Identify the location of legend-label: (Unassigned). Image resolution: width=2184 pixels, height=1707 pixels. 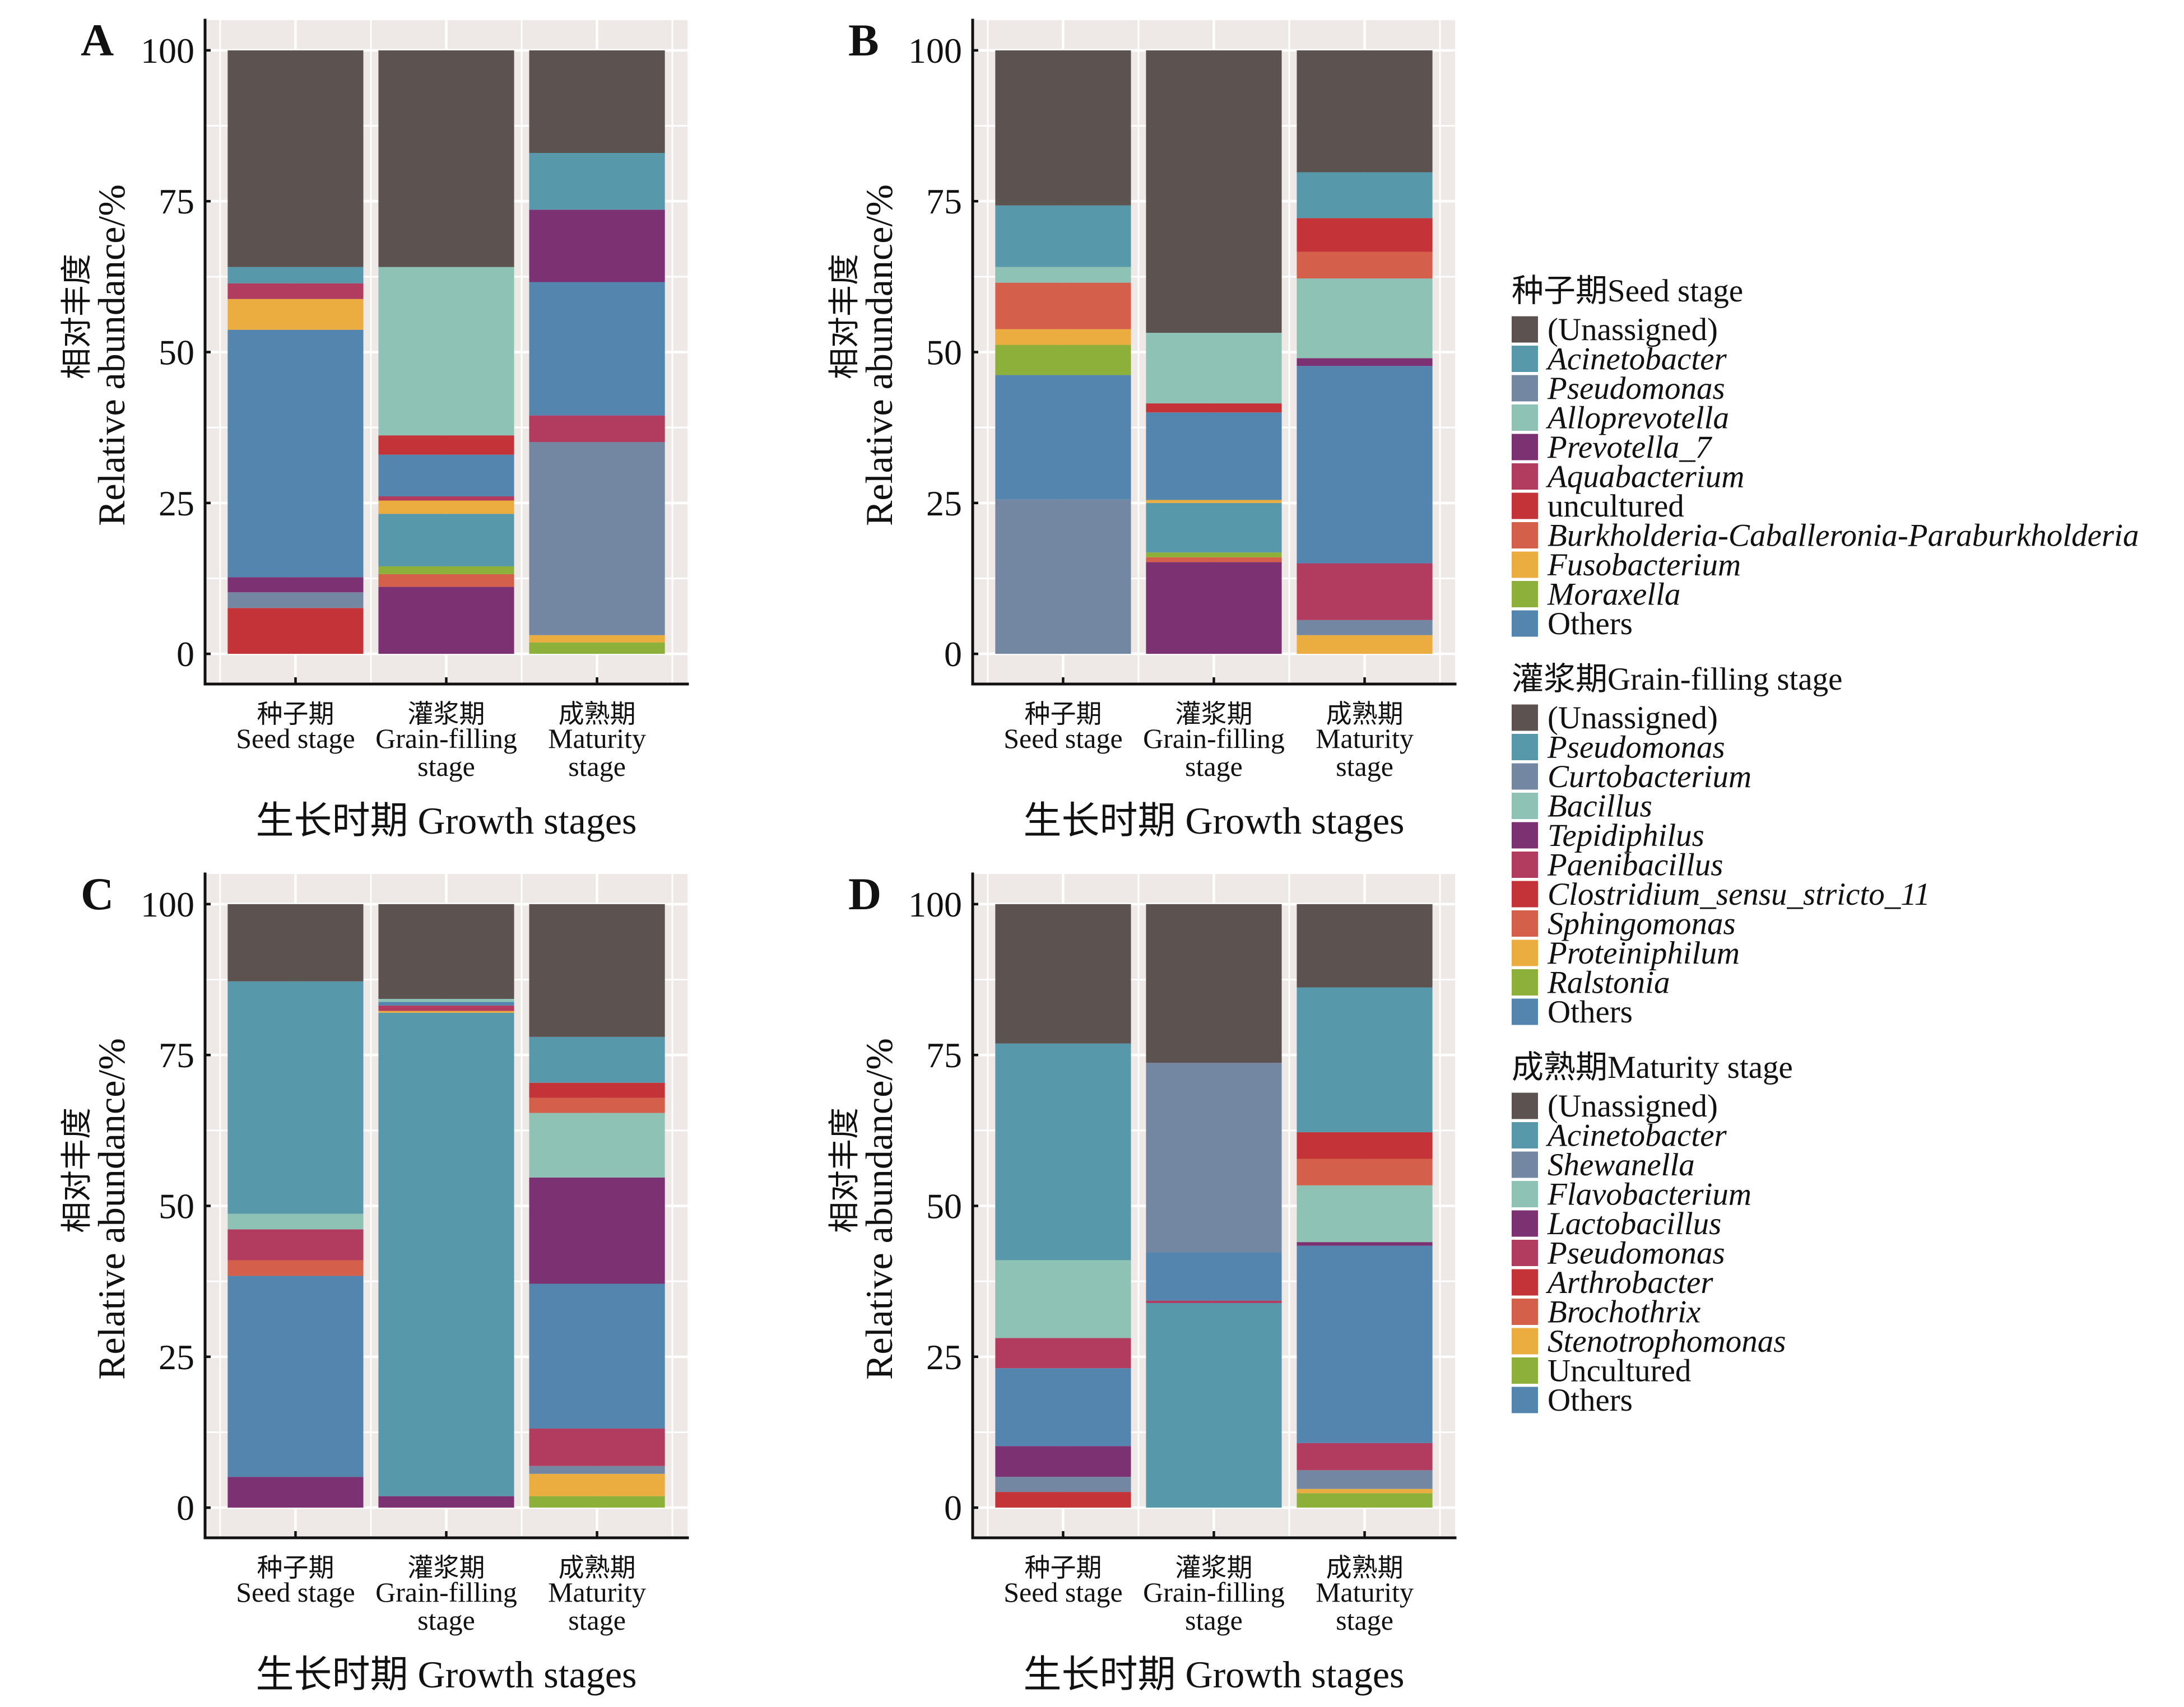
(1633, 1107).